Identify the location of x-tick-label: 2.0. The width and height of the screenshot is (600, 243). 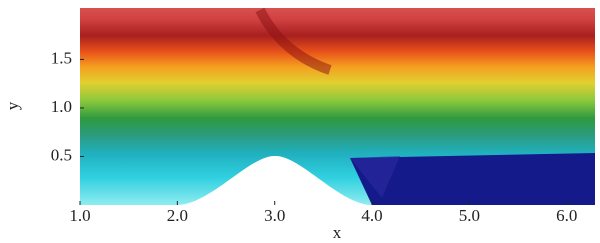
(177, 215).